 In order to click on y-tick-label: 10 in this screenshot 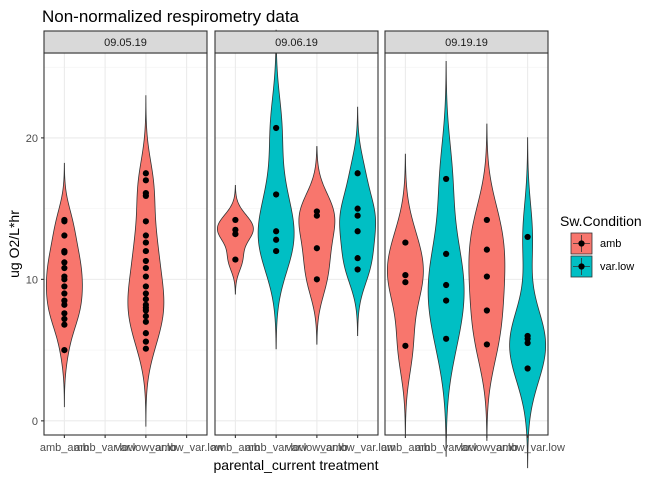, I will do `click(32, 280)`.